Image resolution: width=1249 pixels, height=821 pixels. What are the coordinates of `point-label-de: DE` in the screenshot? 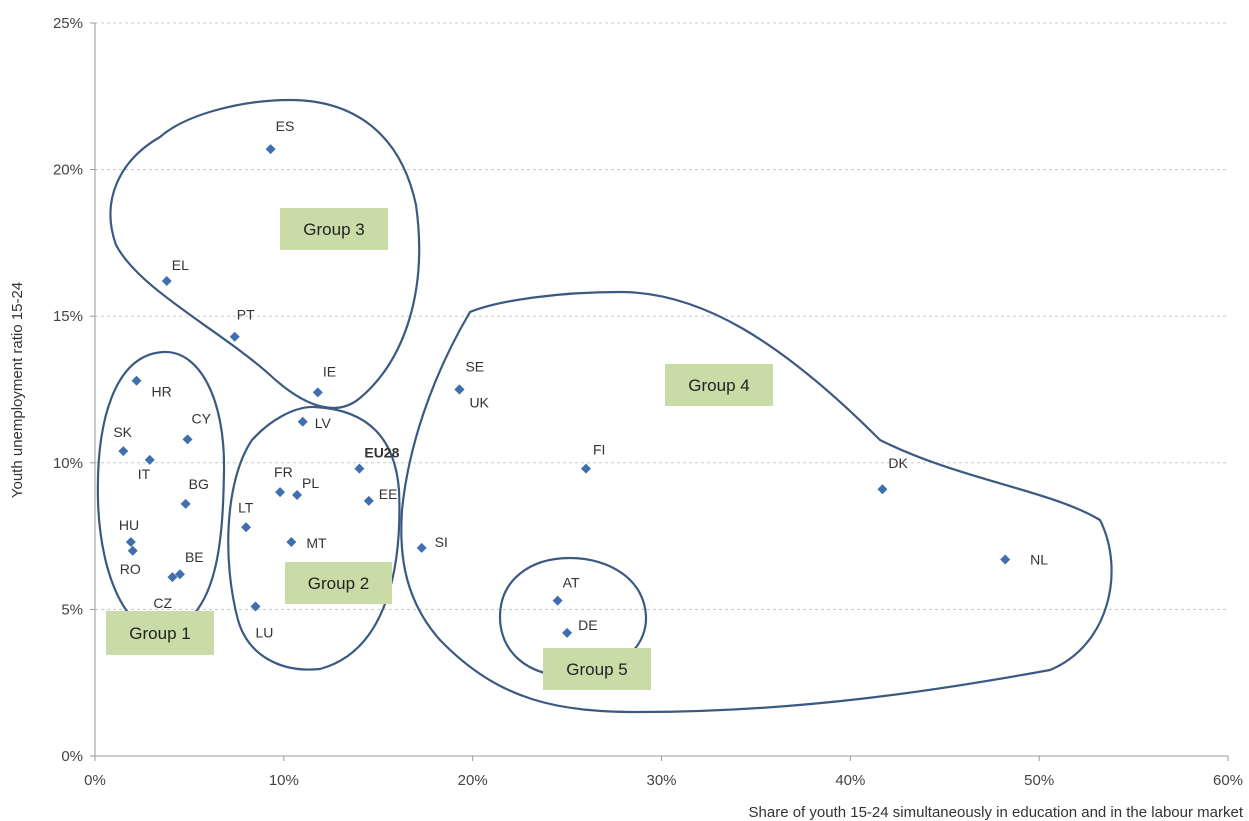 It's located at (587, 625).